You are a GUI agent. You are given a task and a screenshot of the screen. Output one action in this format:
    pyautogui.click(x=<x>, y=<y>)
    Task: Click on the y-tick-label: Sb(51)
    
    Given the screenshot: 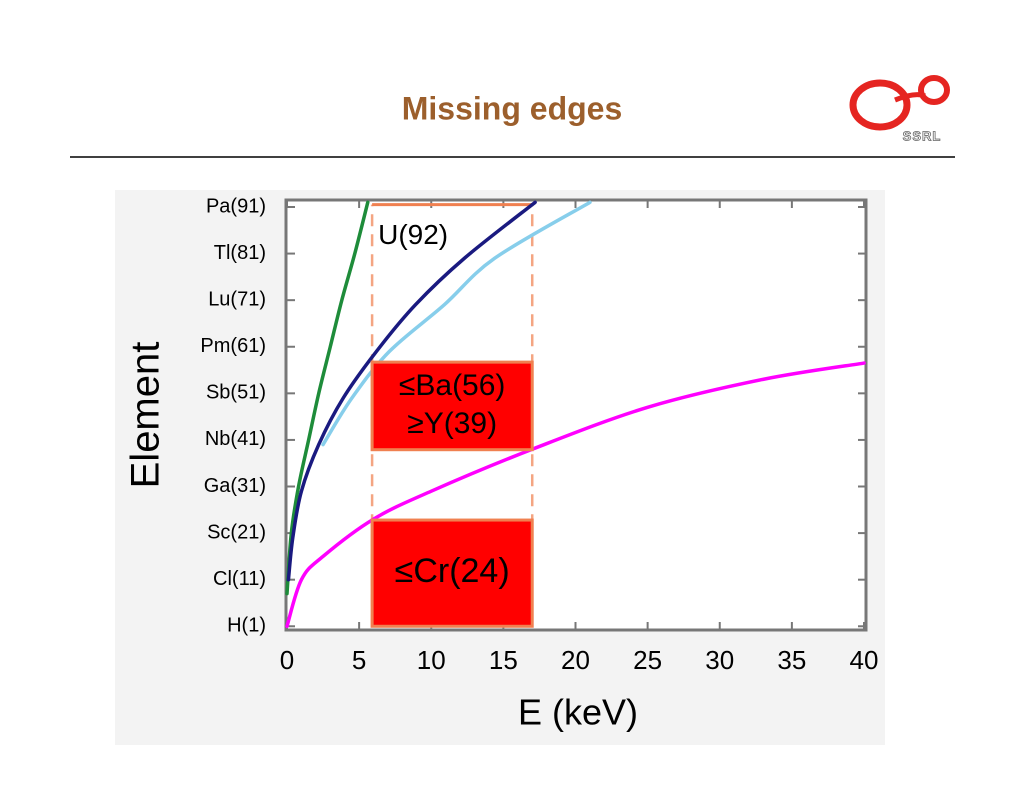 What is the action you would take?
    pyautogui.click(x=236, y=393)
    